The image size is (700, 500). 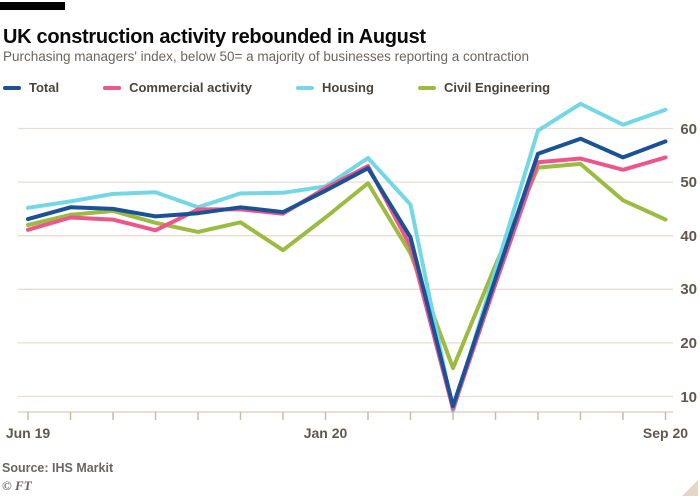 What do you see at coordinates (17, 485) in the screenshot?
I see `ft-credit: © FT` at bounding box center [17, 485].